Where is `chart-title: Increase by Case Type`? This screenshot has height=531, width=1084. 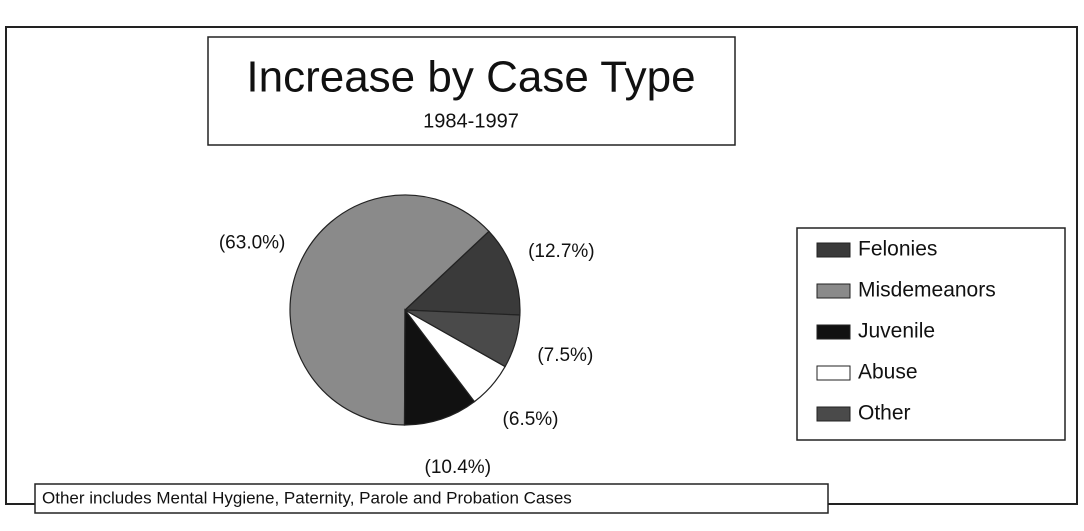
chart-title: Increase by Case Type is located at coordinates (470, 77).